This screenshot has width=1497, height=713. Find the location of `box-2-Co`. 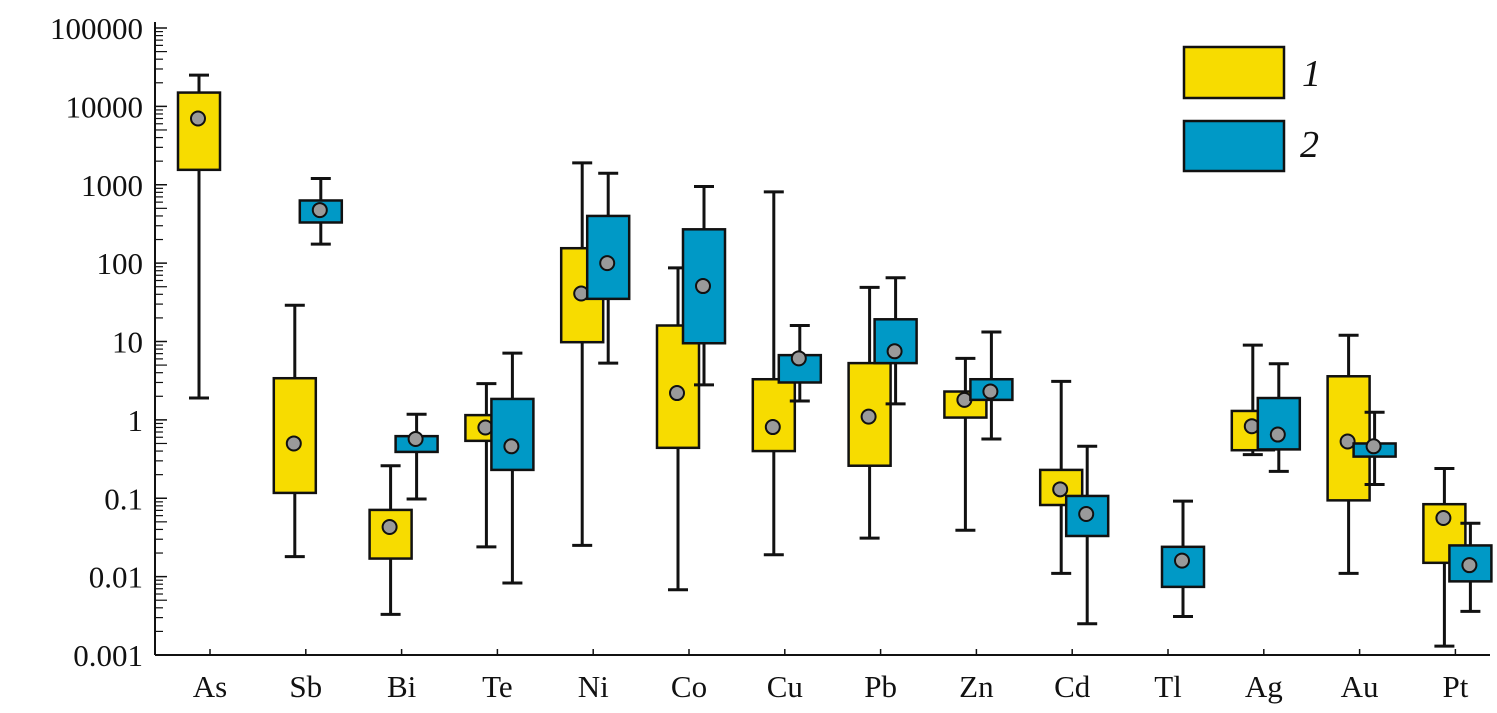

box-2-Co is located at coordinates (704, 285).